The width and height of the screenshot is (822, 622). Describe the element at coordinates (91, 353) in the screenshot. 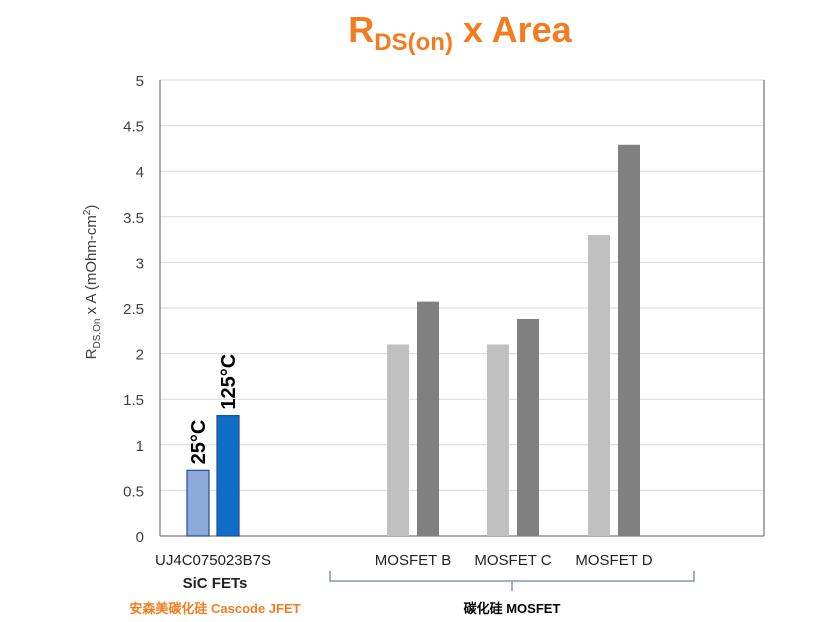

I see `y-axis-label-main: R` at that location.